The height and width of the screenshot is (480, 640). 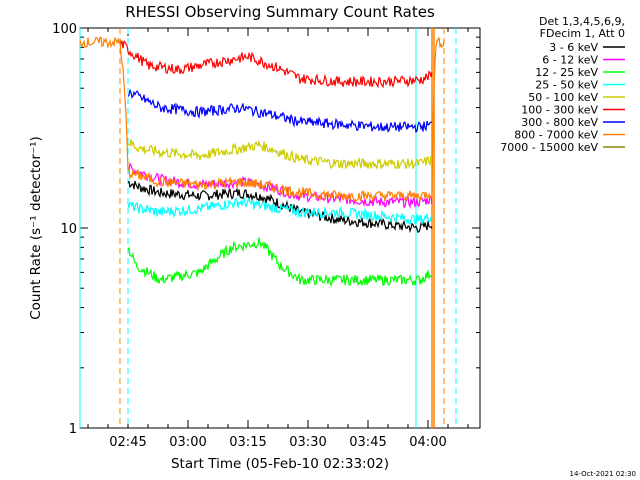 I want to click on y-axis-label: Count Rate (s⁻¹ detector⁻¹), so click(x=36, y=228).